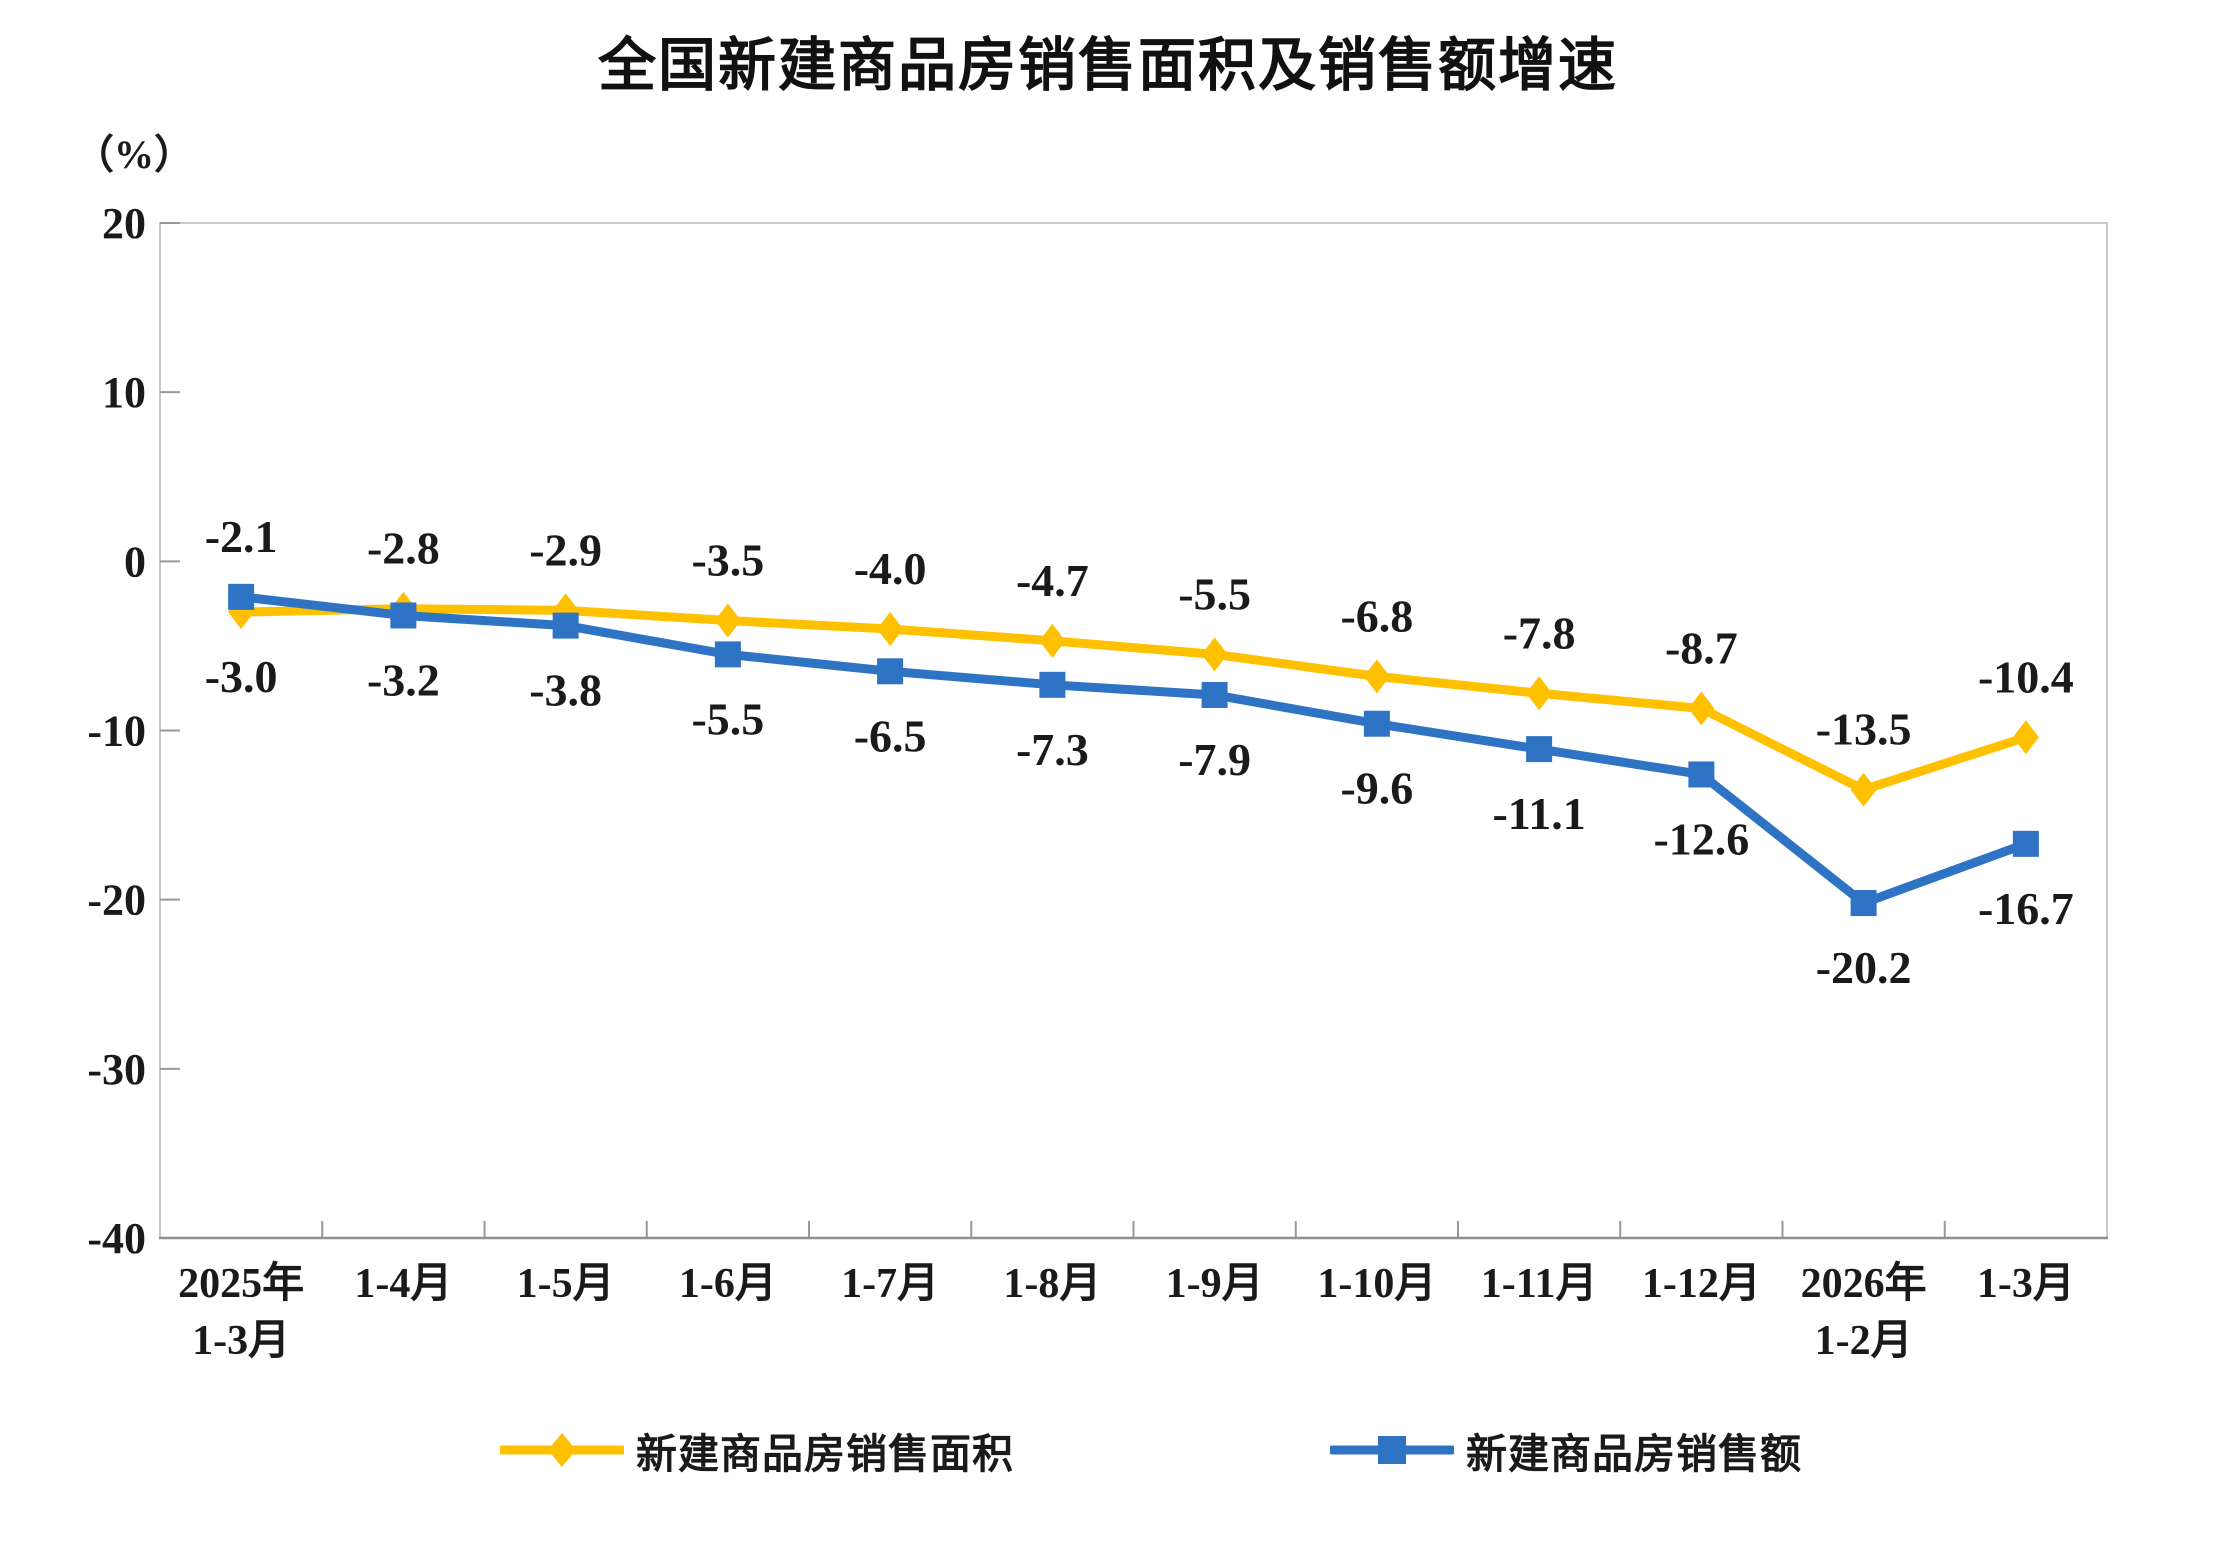 This screenshot has width=2216, height=1556. I want to click on legend-label-sales-amount: 新建商品房销售额, so click(1634, 1454).